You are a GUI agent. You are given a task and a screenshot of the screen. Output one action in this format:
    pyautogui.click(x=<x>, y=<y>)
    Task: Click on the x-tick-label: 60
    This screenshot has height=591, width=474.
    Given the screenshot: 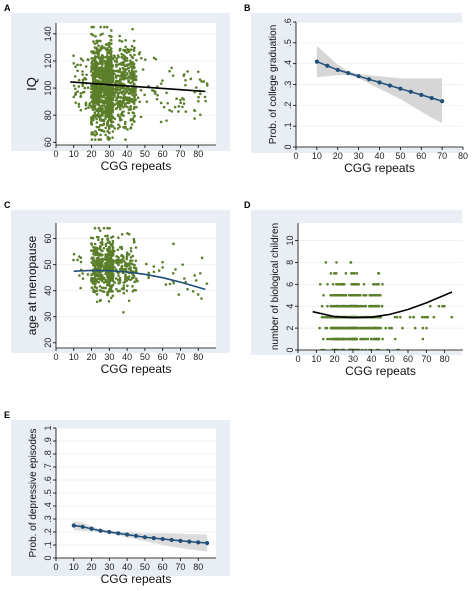 What is the action you would take?
    pyautogui.click(x=408, y=359)
    